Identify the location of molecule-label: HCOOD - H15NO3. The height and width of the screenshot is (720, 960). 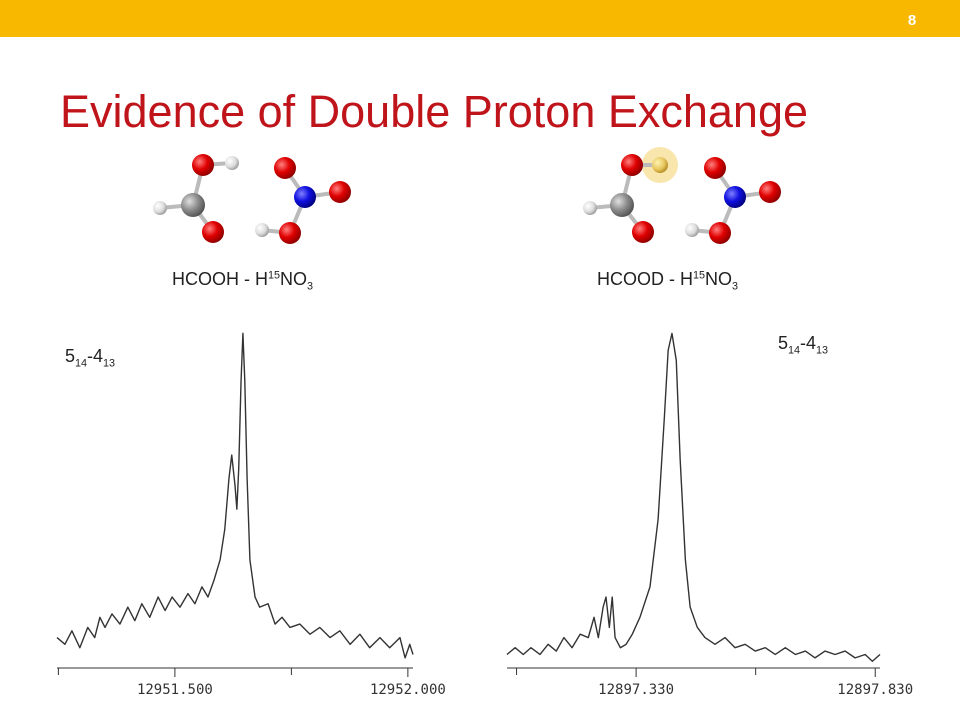
(667, 281).